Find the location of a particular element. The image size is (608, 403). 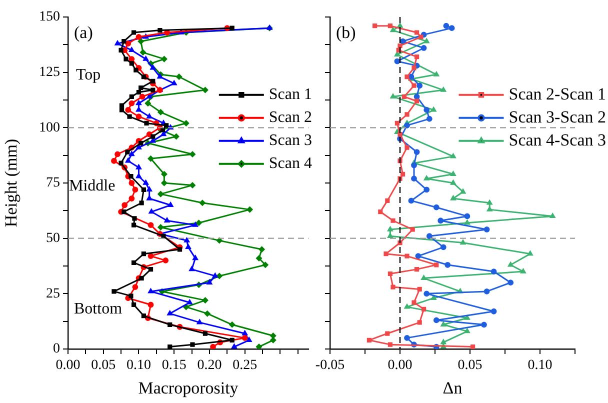

legend-label: Scan 2 is located at coordinates (290, 117).